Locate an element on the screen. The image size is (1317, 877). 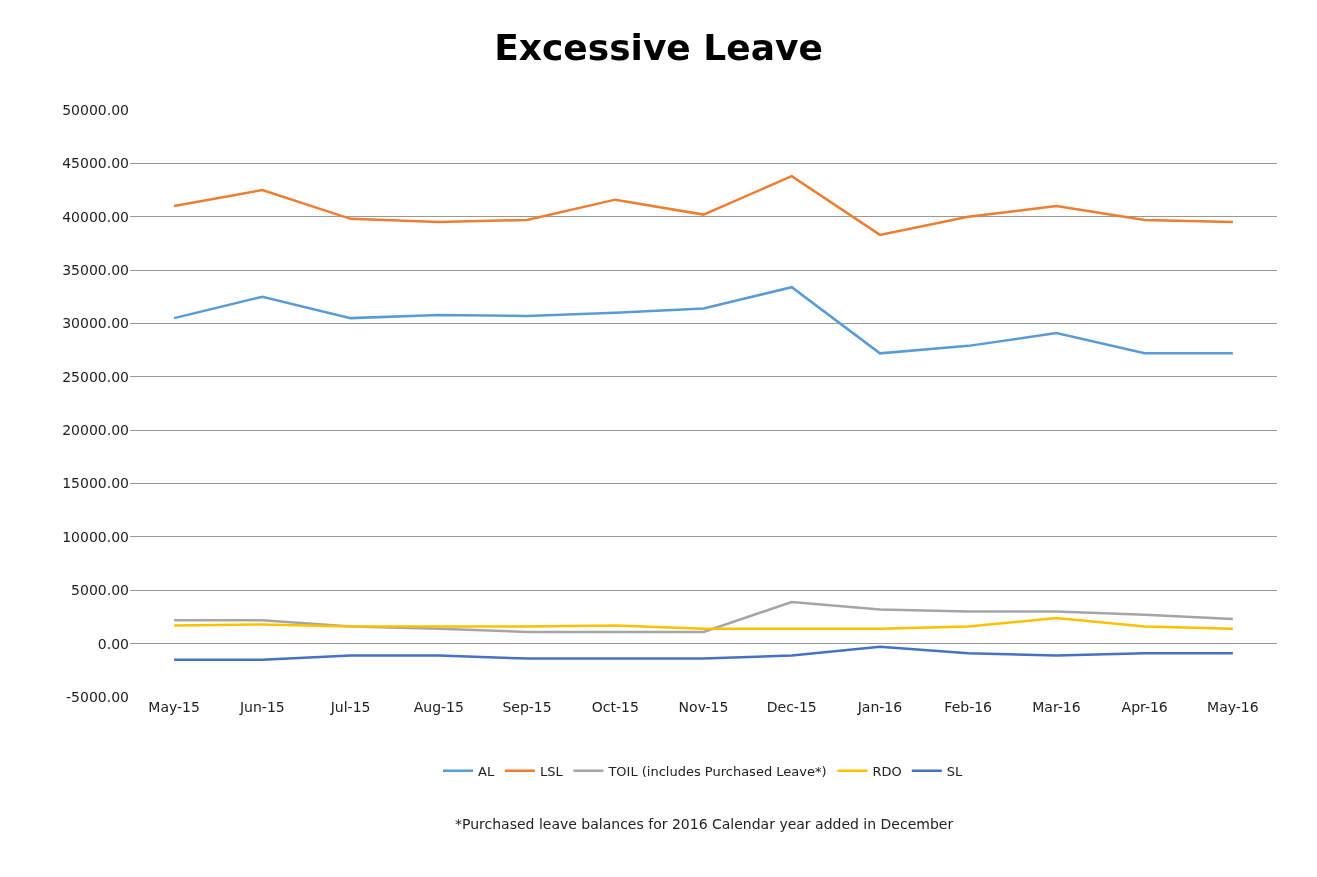
x-tick-label: Nov-15 is located at coordinates (703, 707).